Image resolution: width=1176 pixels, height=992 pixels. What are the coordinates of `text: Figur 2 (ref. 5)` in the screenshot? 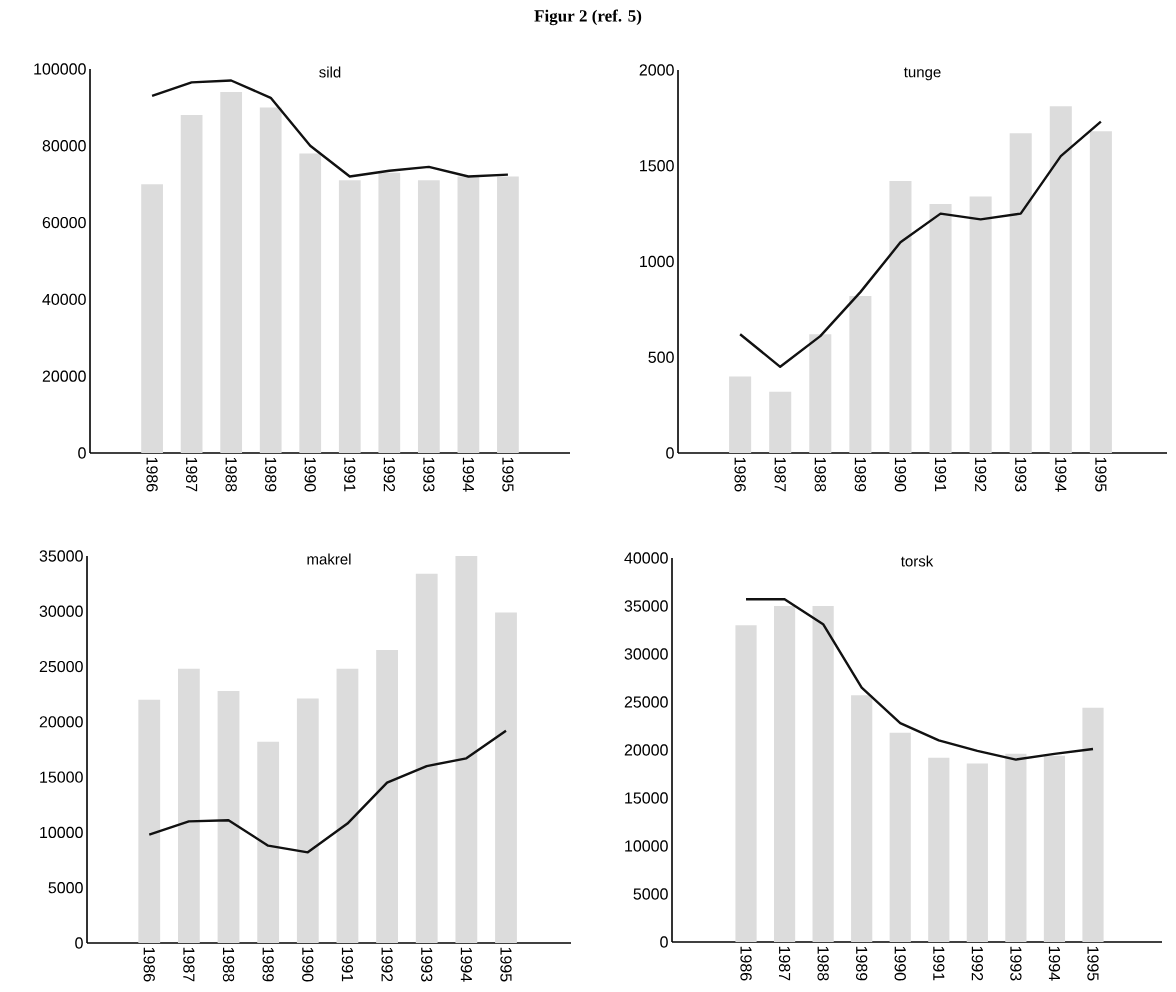 It's located at (588, 17).